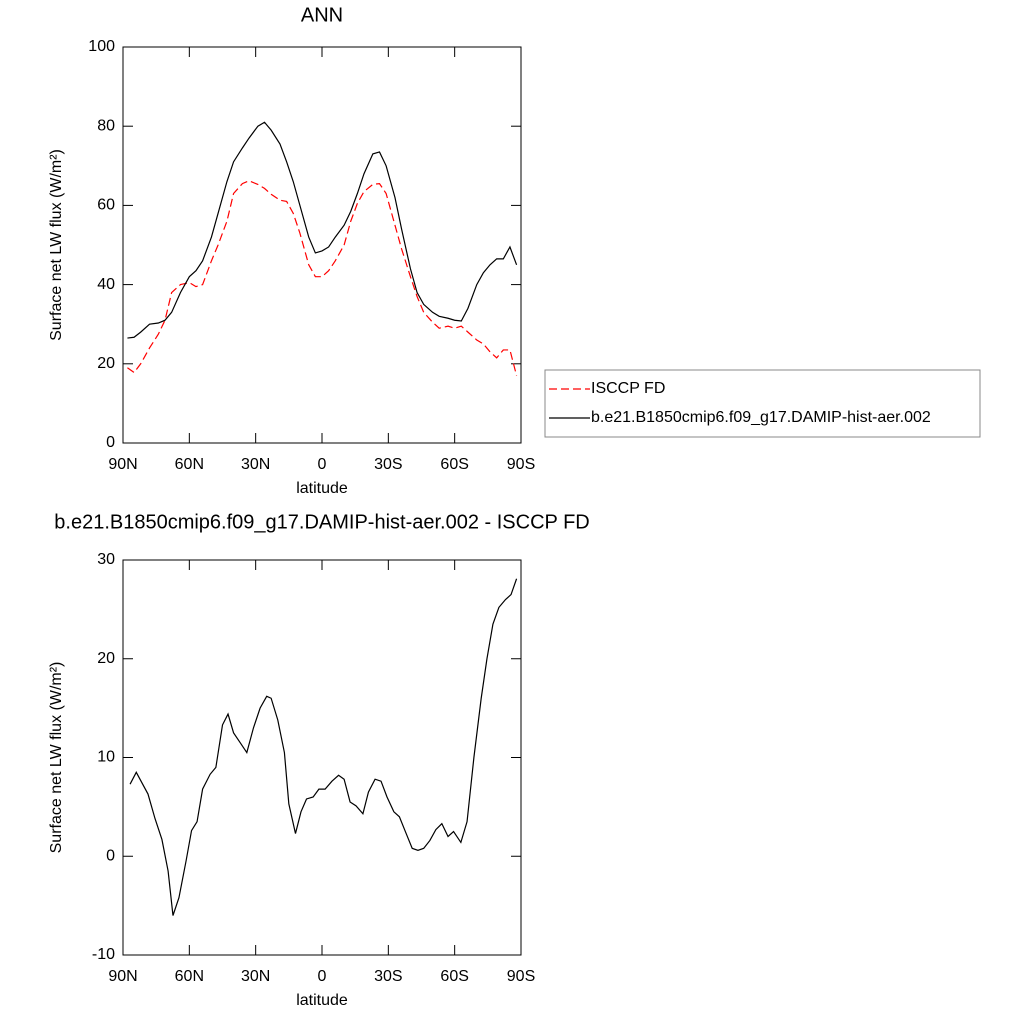 The height and width of the screenshot is (1024, 1024). What do you see at coordinates (106, 757) in the screenshot?
I see `y-tick-label: 10` at bounding box center [106, 757].